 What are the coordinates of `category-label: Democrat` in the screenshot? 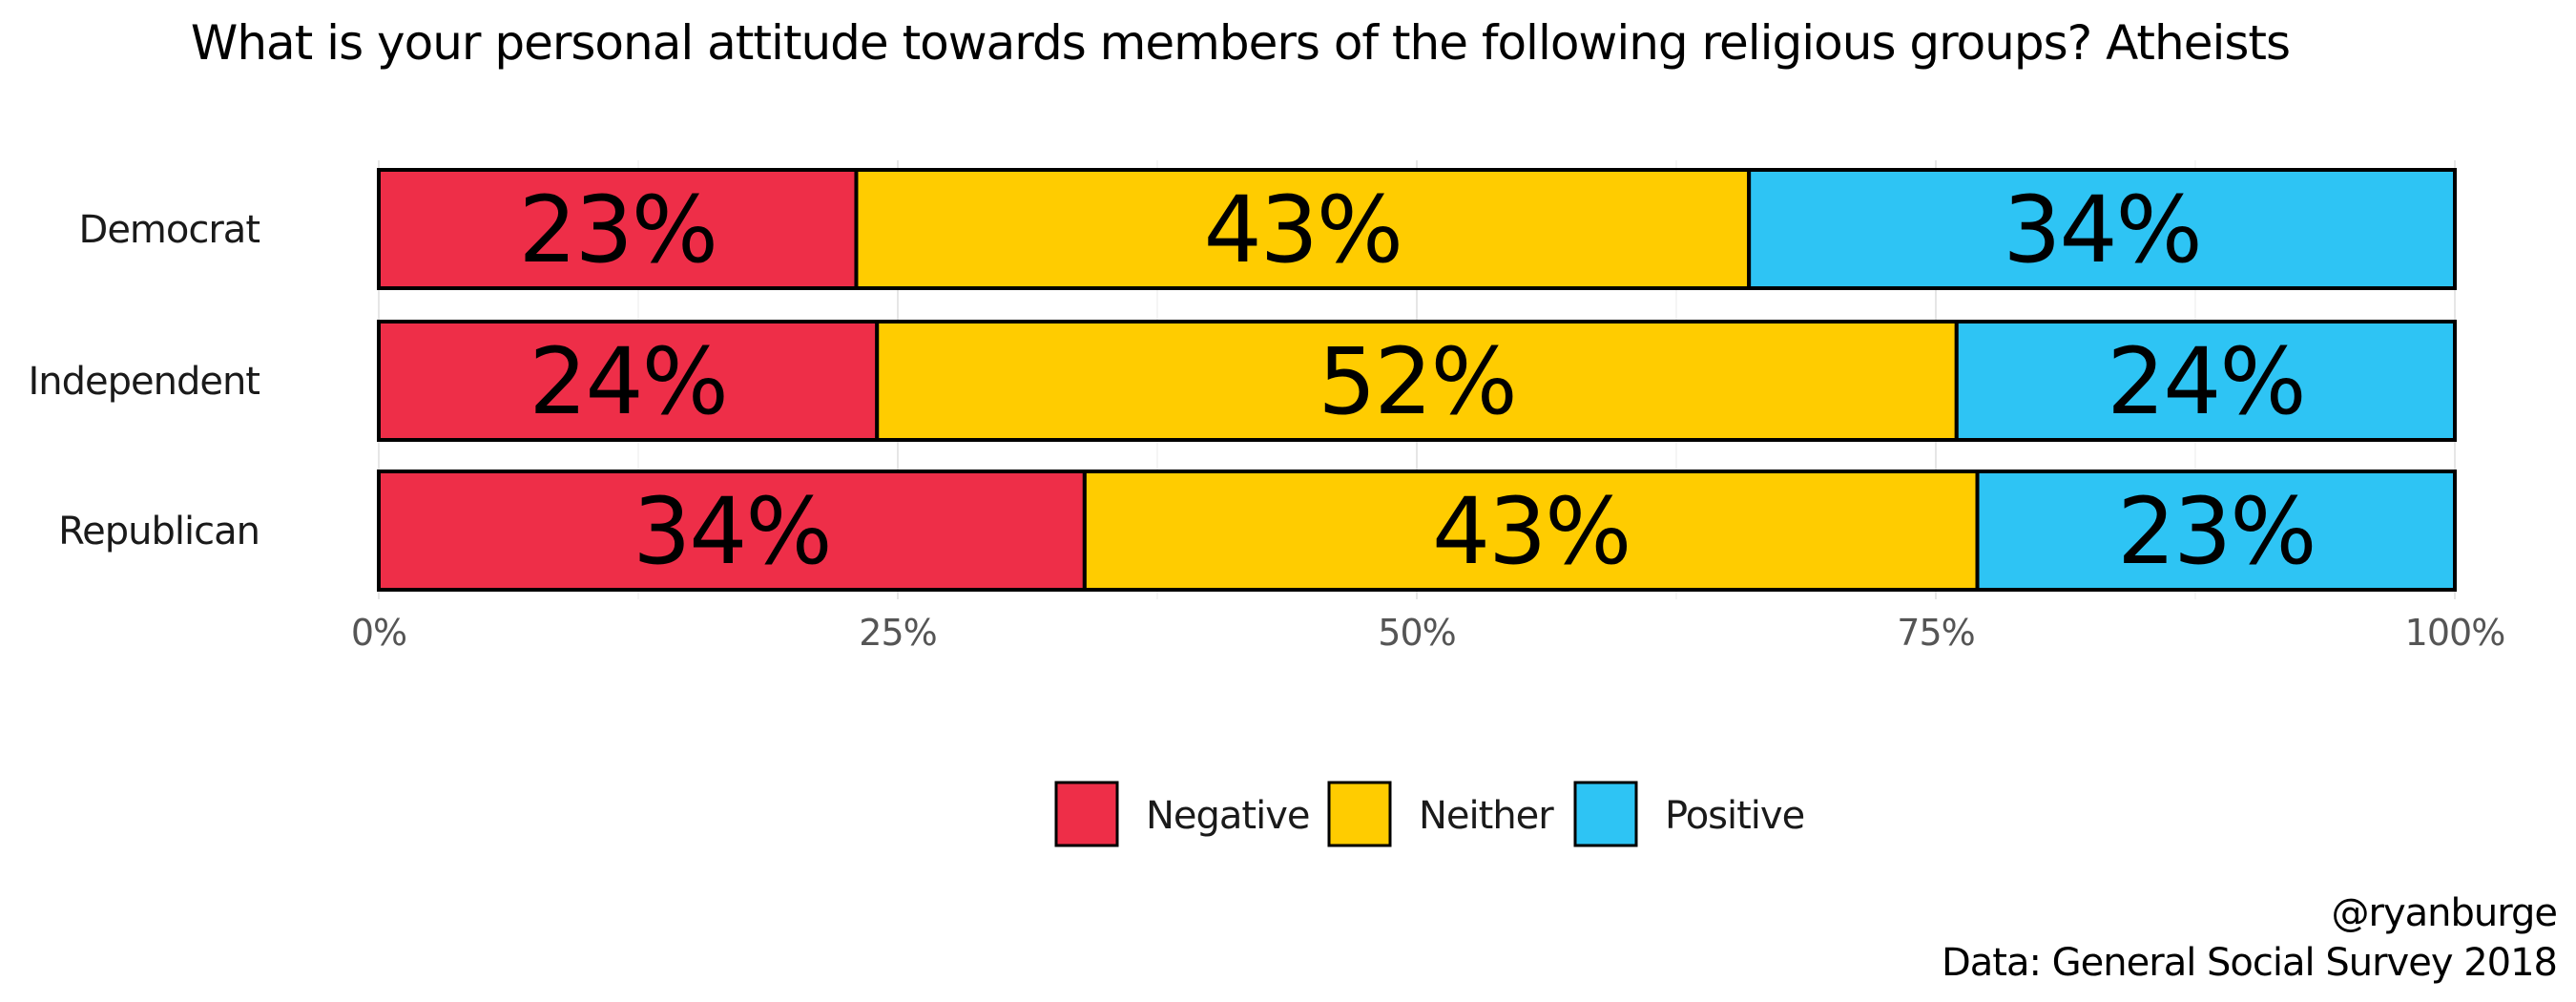 It's located at (169, 230).